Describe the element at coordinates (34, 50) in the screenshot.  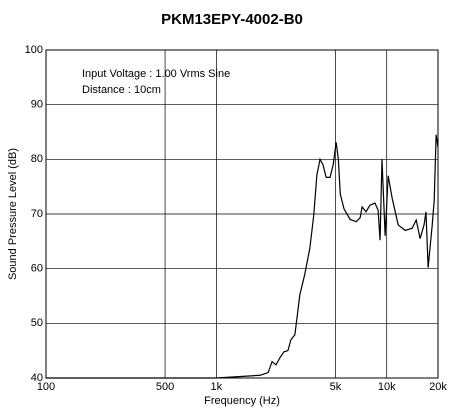
I see `y-tick-label: 100` at that location.